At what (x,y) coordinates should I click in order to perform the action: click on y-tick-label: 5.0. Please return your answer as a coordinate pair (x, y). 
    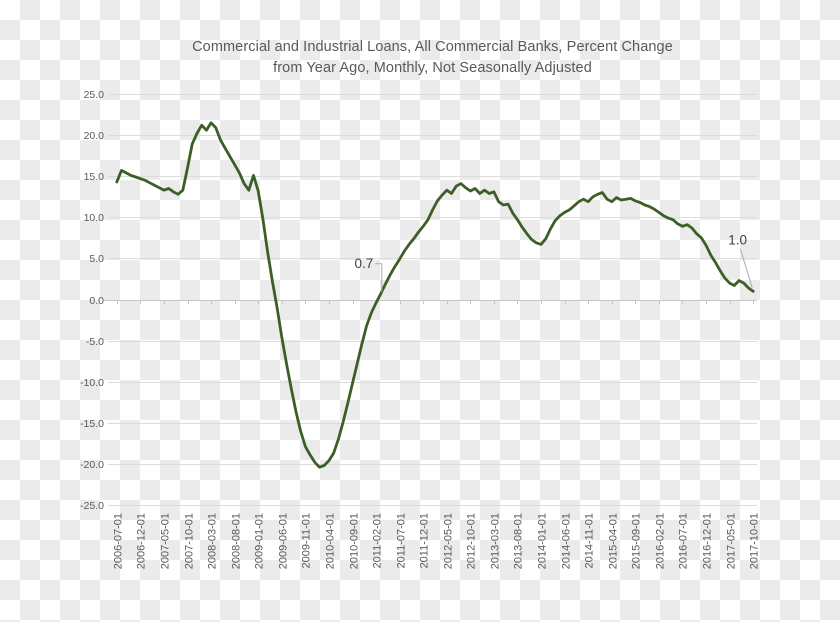
    Looking at the image, I should click on (96, 259).